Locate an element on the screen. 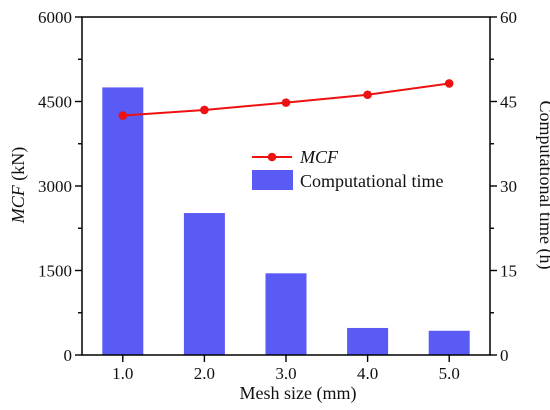 Image resolution: width=550 pixels, height=410 pixels. x-tick-label-5.0: 5.0 is located at coordinates (449, 373).